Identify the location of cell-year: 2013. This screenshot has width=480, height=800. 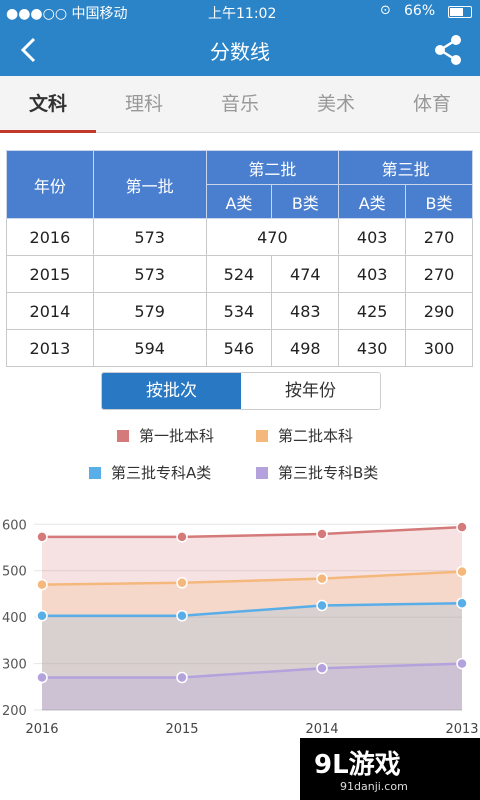
(50, 348).